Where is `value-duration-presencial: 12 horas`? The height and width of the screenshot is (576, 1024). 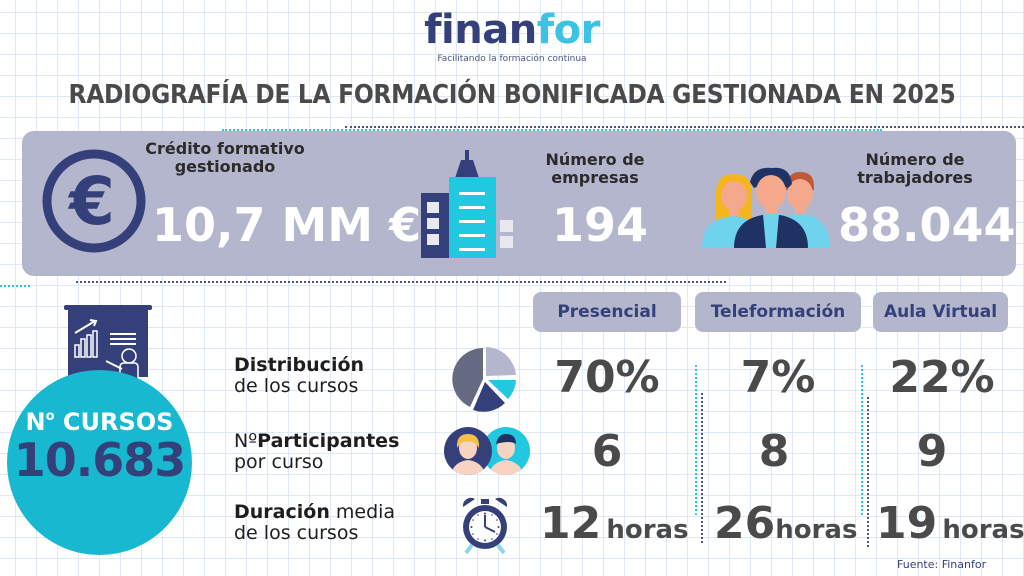
value-duration-presencial: 12 horas is located at coordinates (614, 523).